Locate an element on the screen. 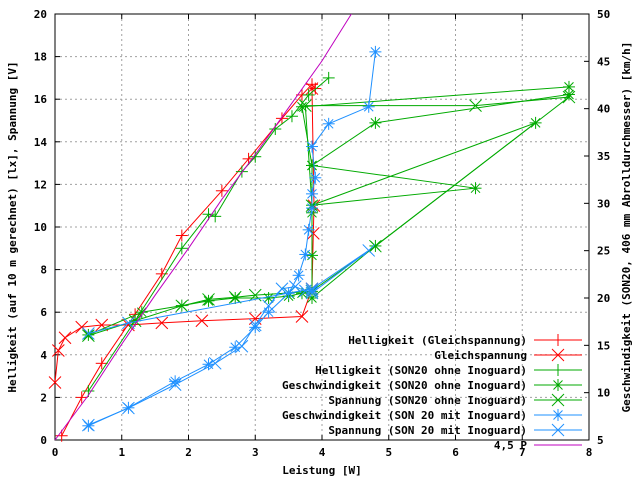 This screenshot has height=480, width=640. y2-tick-label: 45 is located at coordinates (603, 61).